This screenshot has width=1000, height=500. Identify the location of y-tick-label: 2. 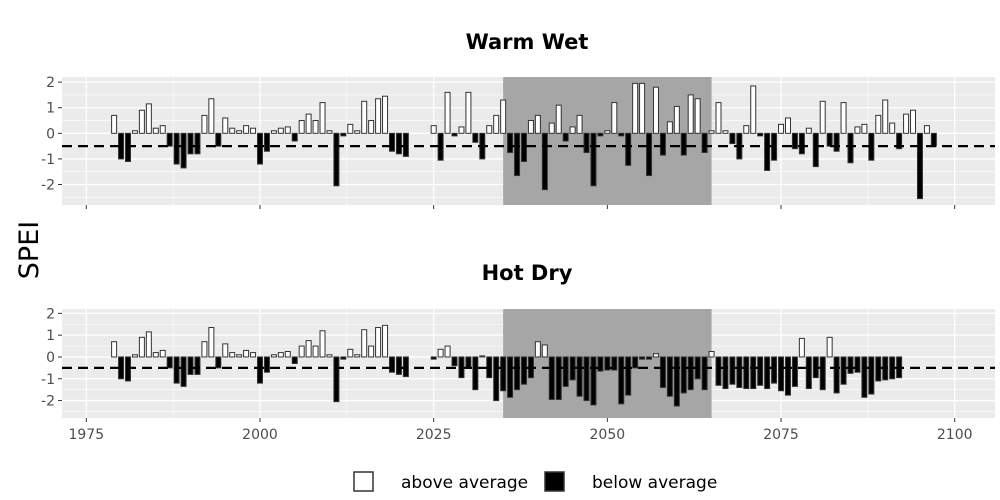
(50, 83).